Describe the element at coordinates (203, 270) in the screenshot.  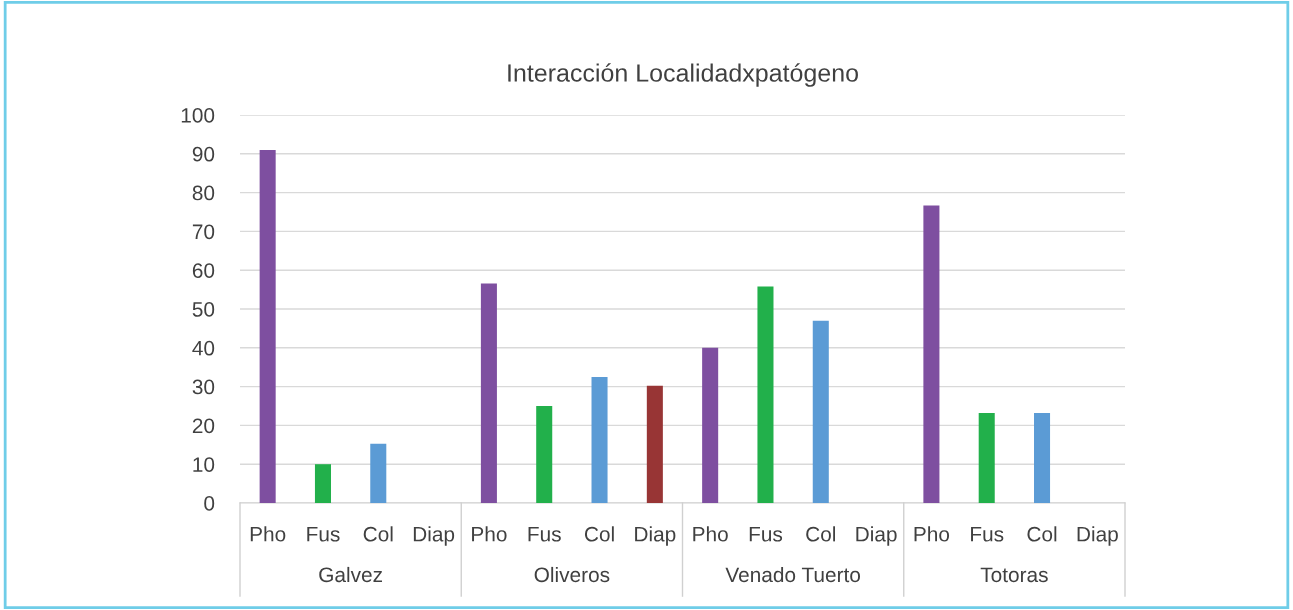
I see `y-tick-label: 60` at that location.